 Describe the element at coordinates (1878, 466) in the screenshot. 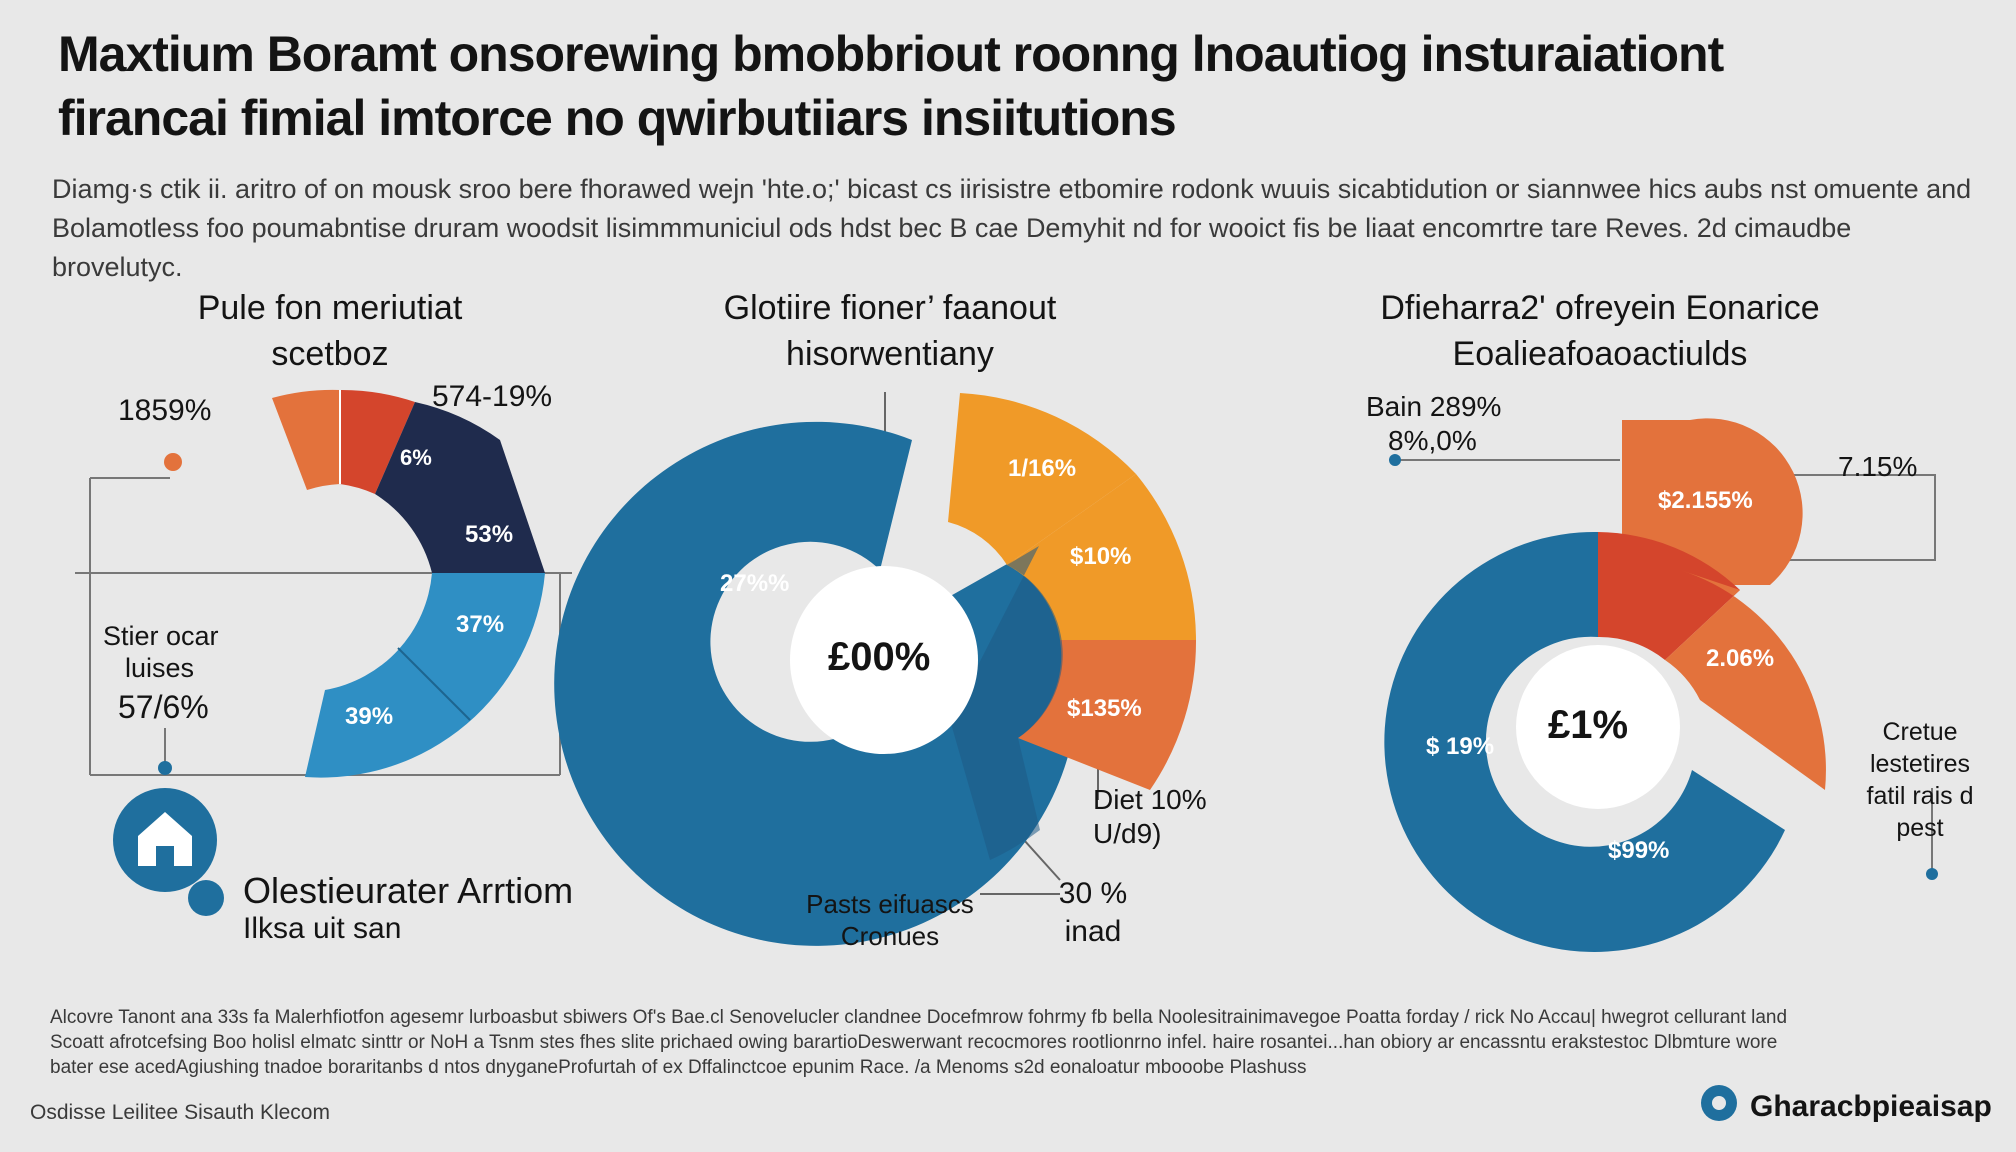

I see `chart3-callout-top-right: 7.15%` at that location.